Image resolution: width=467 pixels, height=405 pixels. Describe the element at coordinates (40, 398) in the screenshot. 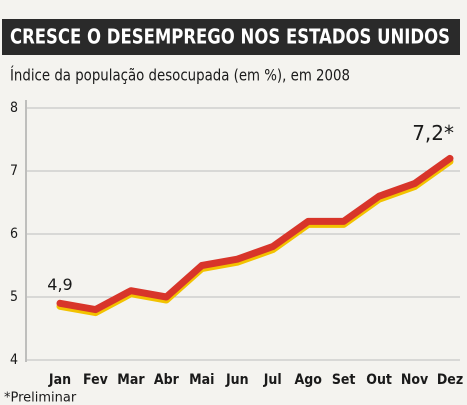

I see `footnote: *Preliminar` at that location.